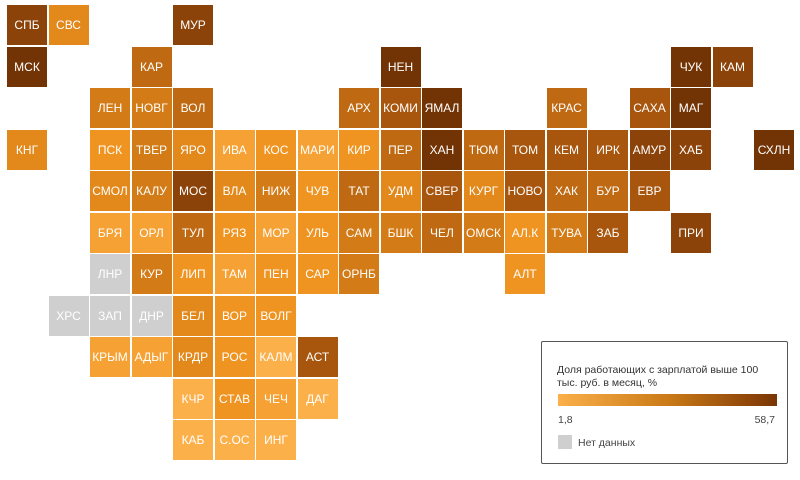 The width and height of the screenshot is (800, 480). I want to click on region-tile: КЧР, so click(193, 398).